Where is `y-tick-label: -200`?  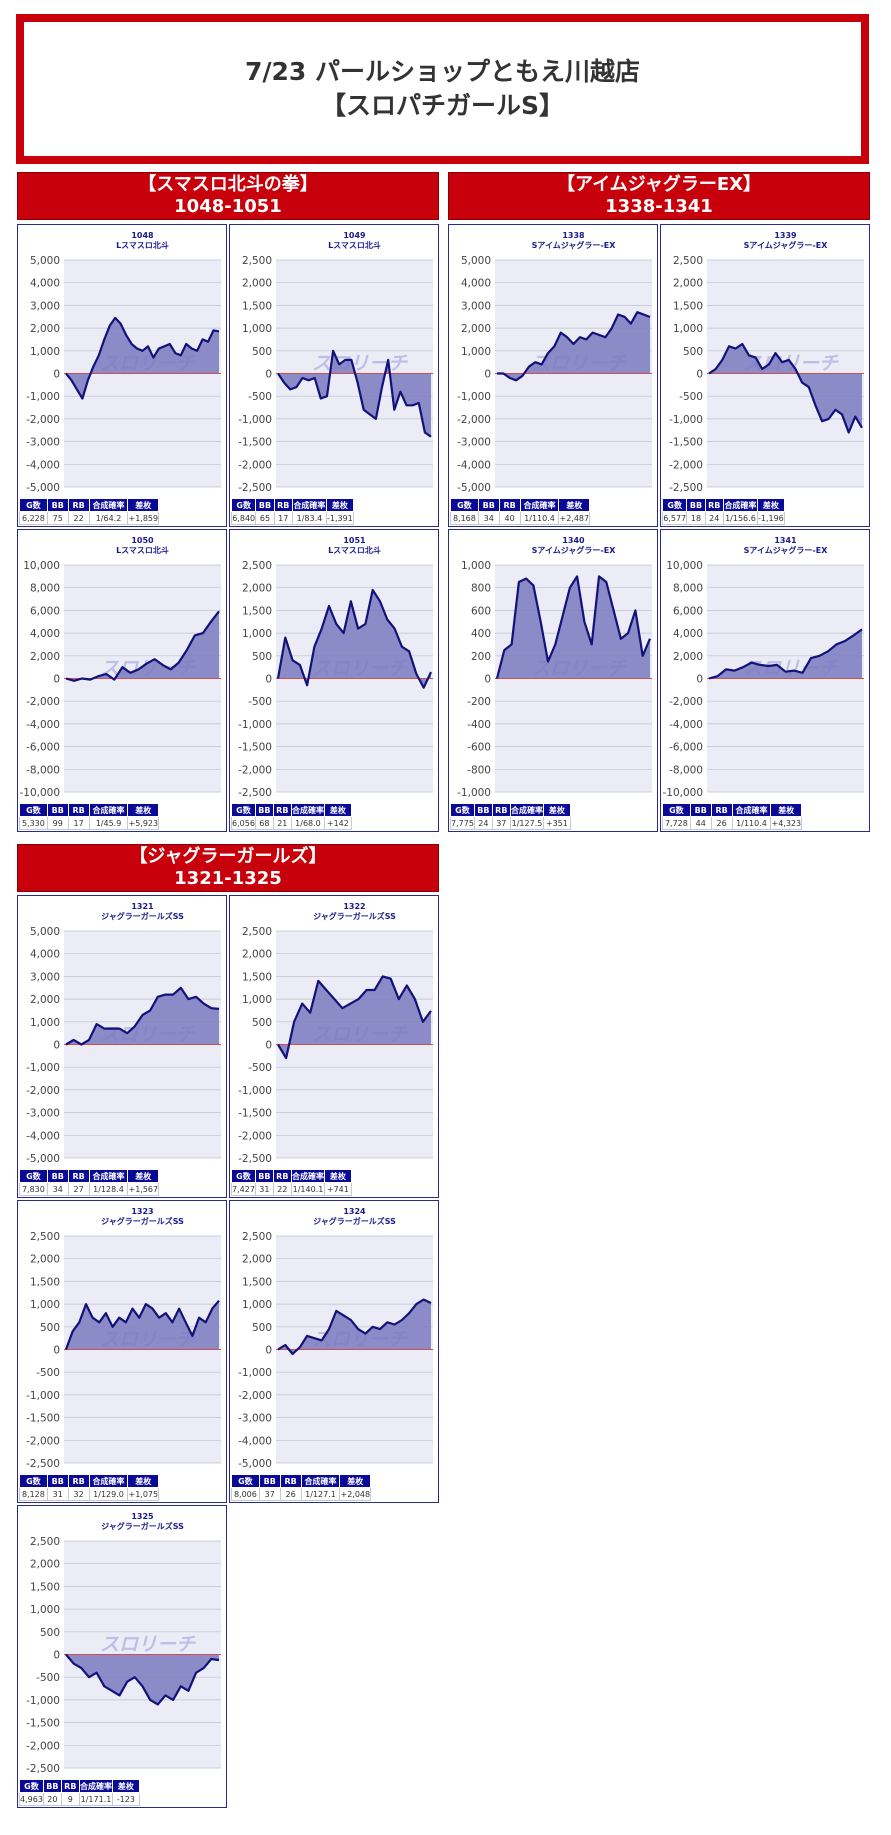 y-tick-label: -200 is located at coordinates (479, 702).